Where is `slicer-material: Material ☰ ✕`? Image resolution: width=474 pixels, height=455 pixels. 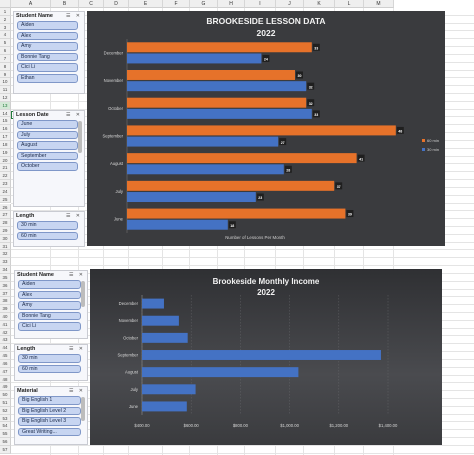
slicer-material: Material ☰ ✕ is located at coordinates (51, 415).